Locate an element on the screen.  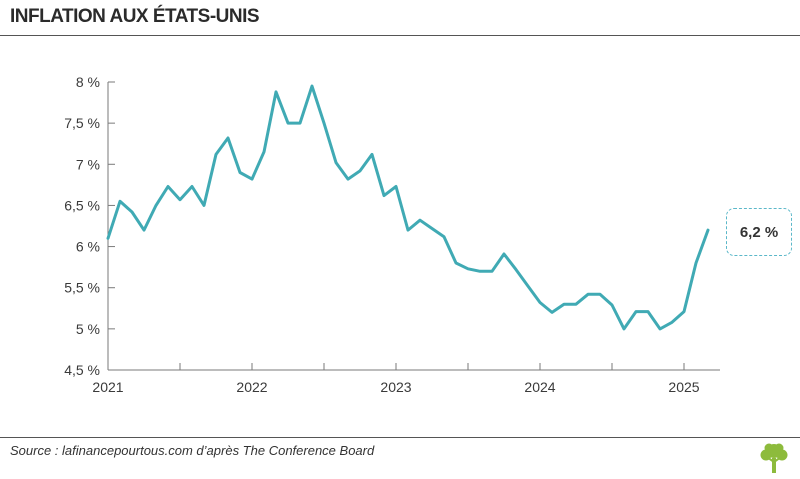
chart-title: INFLATION AUX ÉTATS-UNIS is located at coordinates (135, 16).